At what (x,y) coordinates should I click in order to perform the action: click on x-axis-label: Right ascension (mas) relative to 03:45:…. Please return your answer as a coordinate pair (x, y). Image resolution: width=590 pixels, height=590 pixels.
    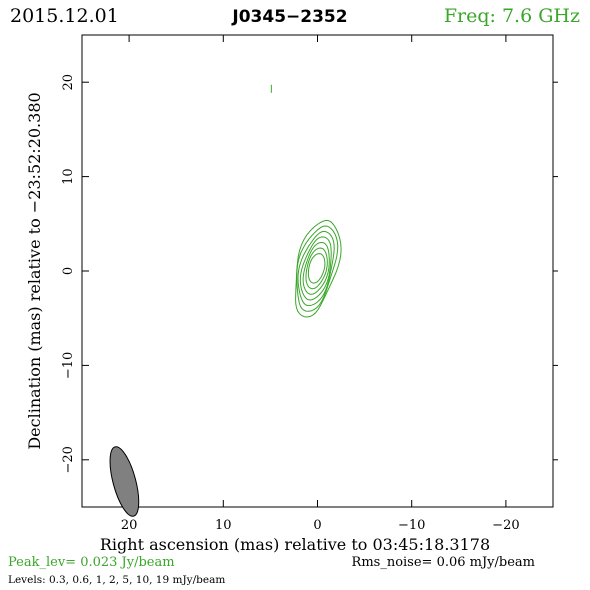
    Looking at the image, I should click on (295, 544).